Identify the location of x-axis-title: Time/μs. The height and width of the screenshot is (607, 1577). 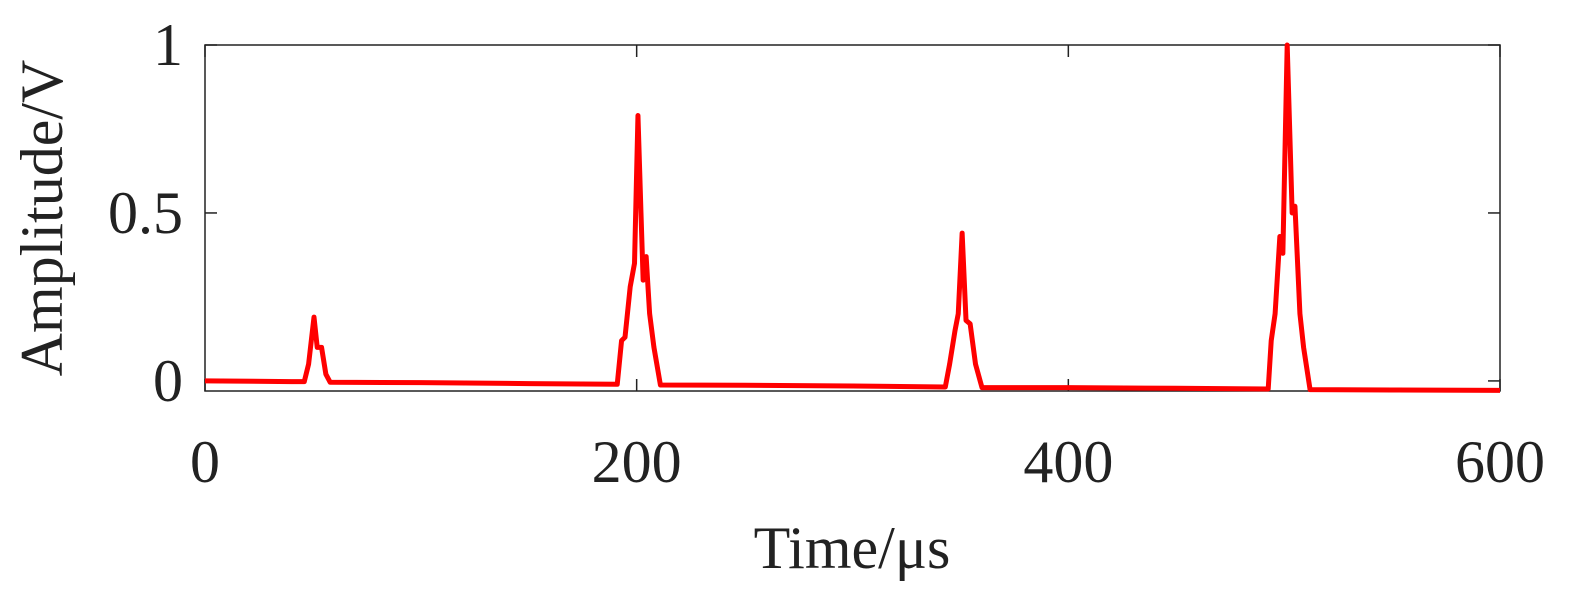
(852, 548).